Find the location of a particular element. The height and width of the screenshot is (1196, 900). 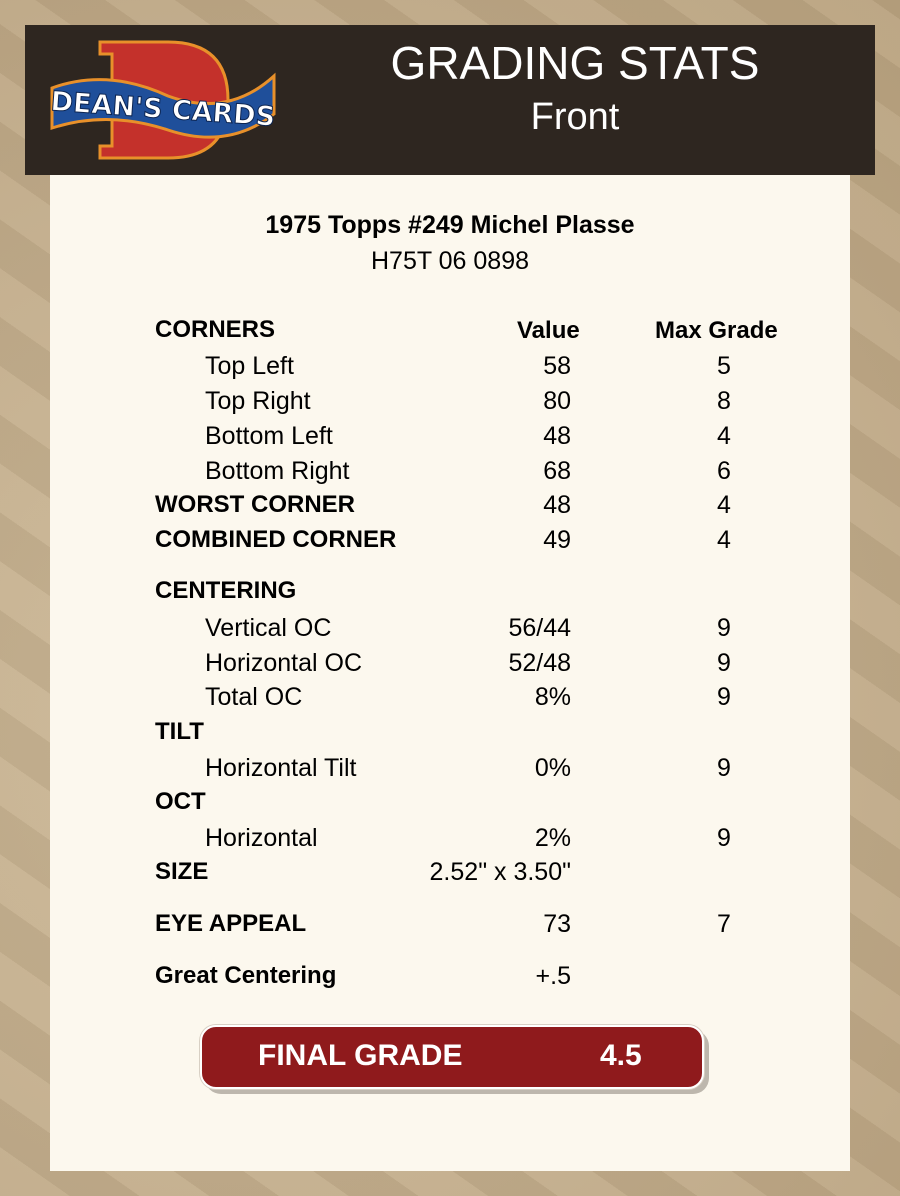

page-title: GRADING STATS is located at coordinates (575, 63).